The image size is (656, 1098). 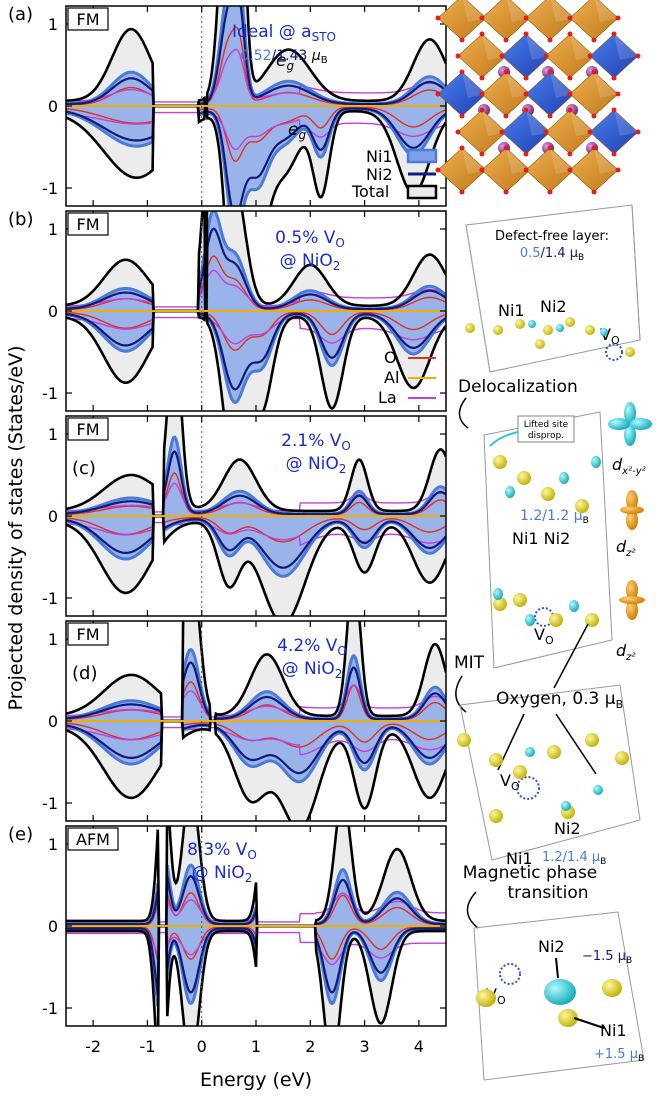 What do you see at coordinates (544, 636) in the screenshot?
I see `svg-text: VO` at bounding box center [544, 636].